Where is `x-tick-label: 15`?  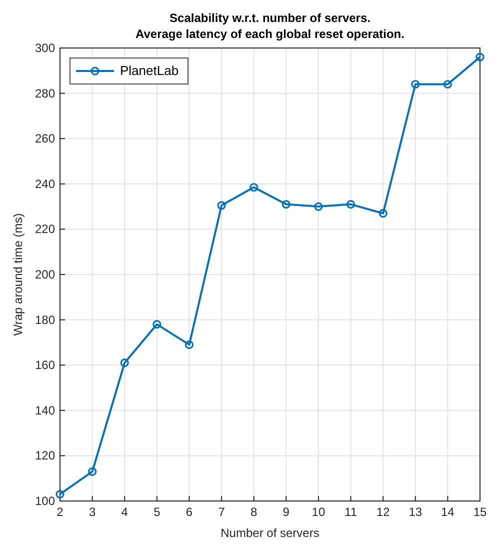
x-tick-label: 15 is located at coordinates (480, 512).